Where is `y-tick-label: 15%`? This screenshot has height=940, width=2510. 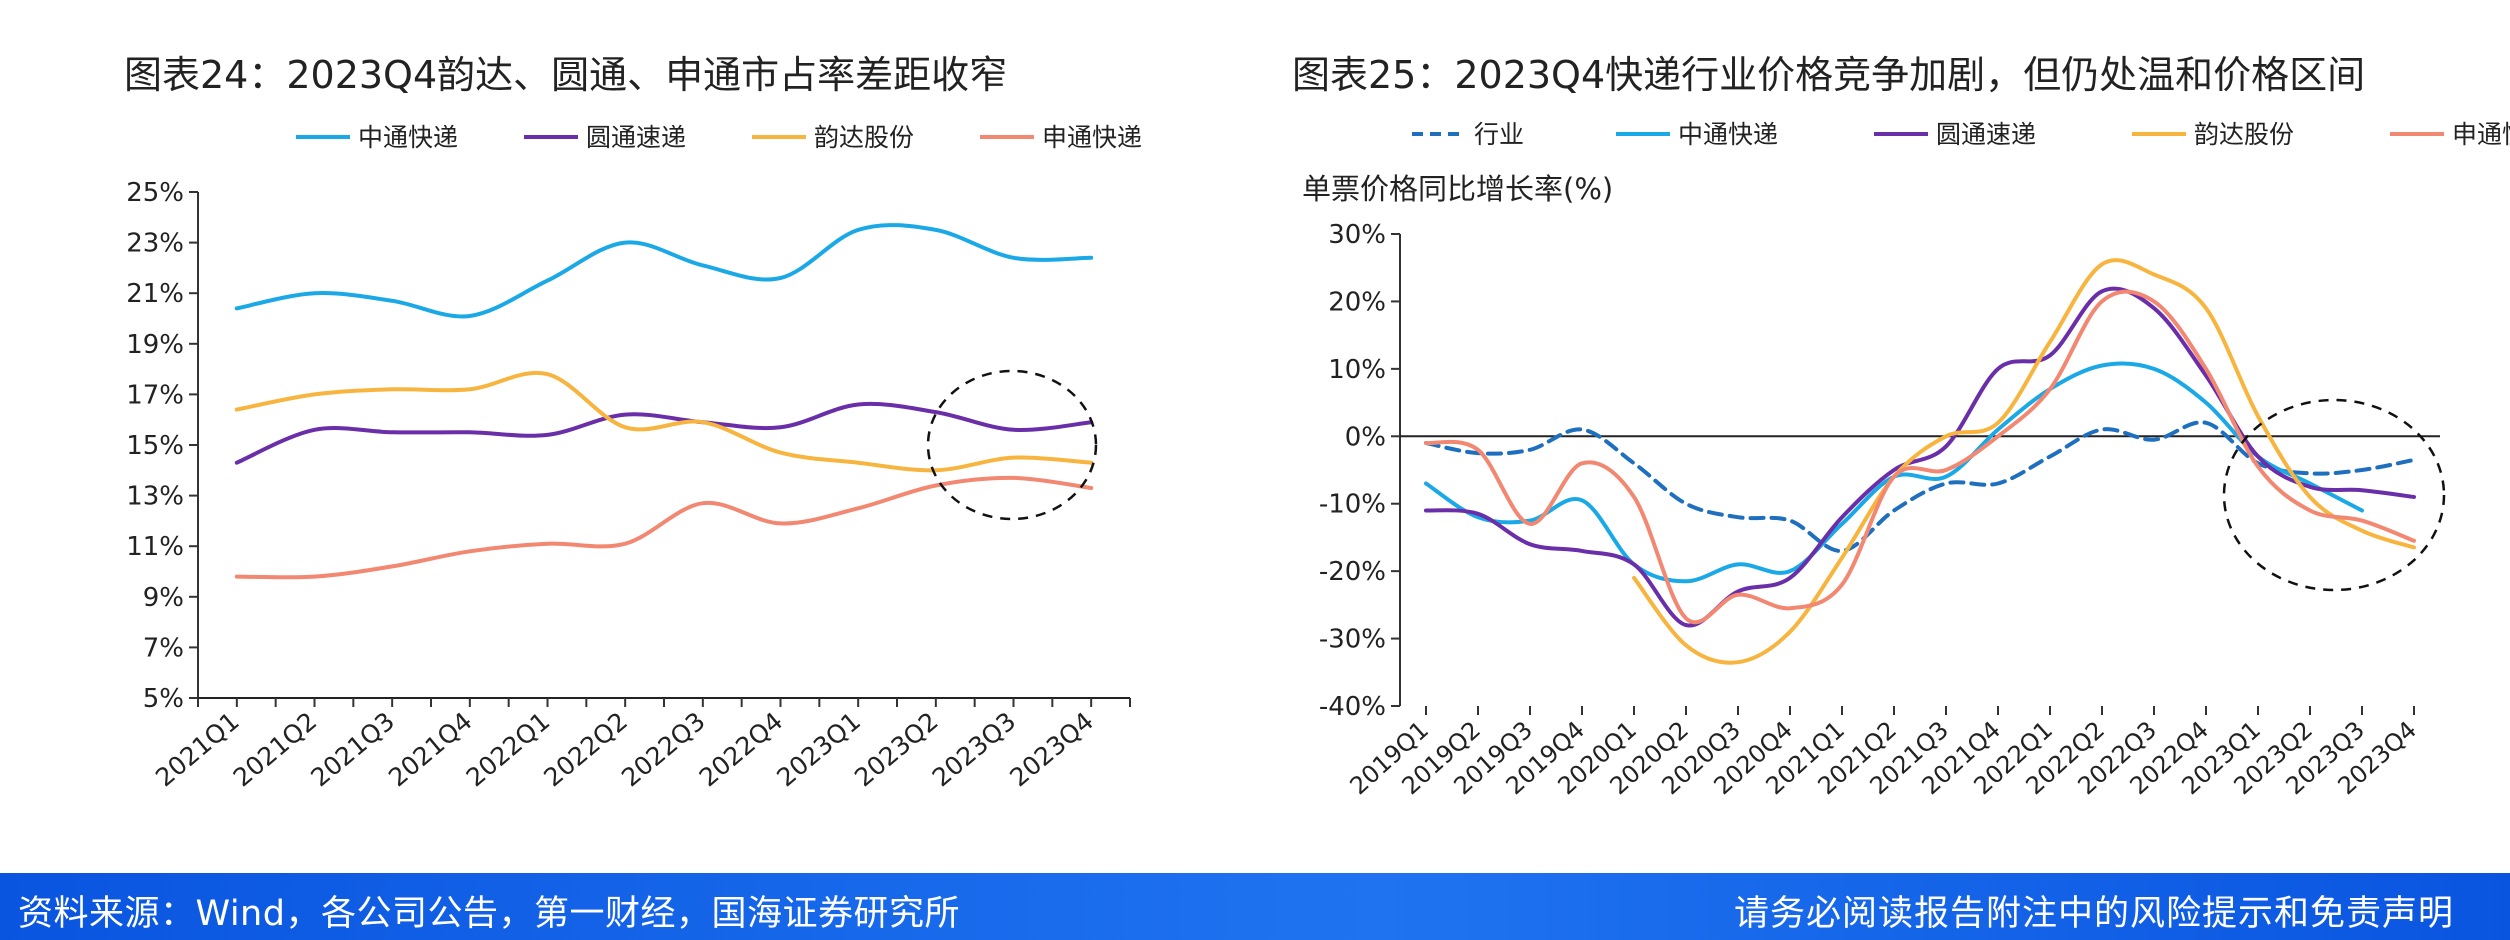
y-tick-label: 15% is located at coordinates (155, 446).